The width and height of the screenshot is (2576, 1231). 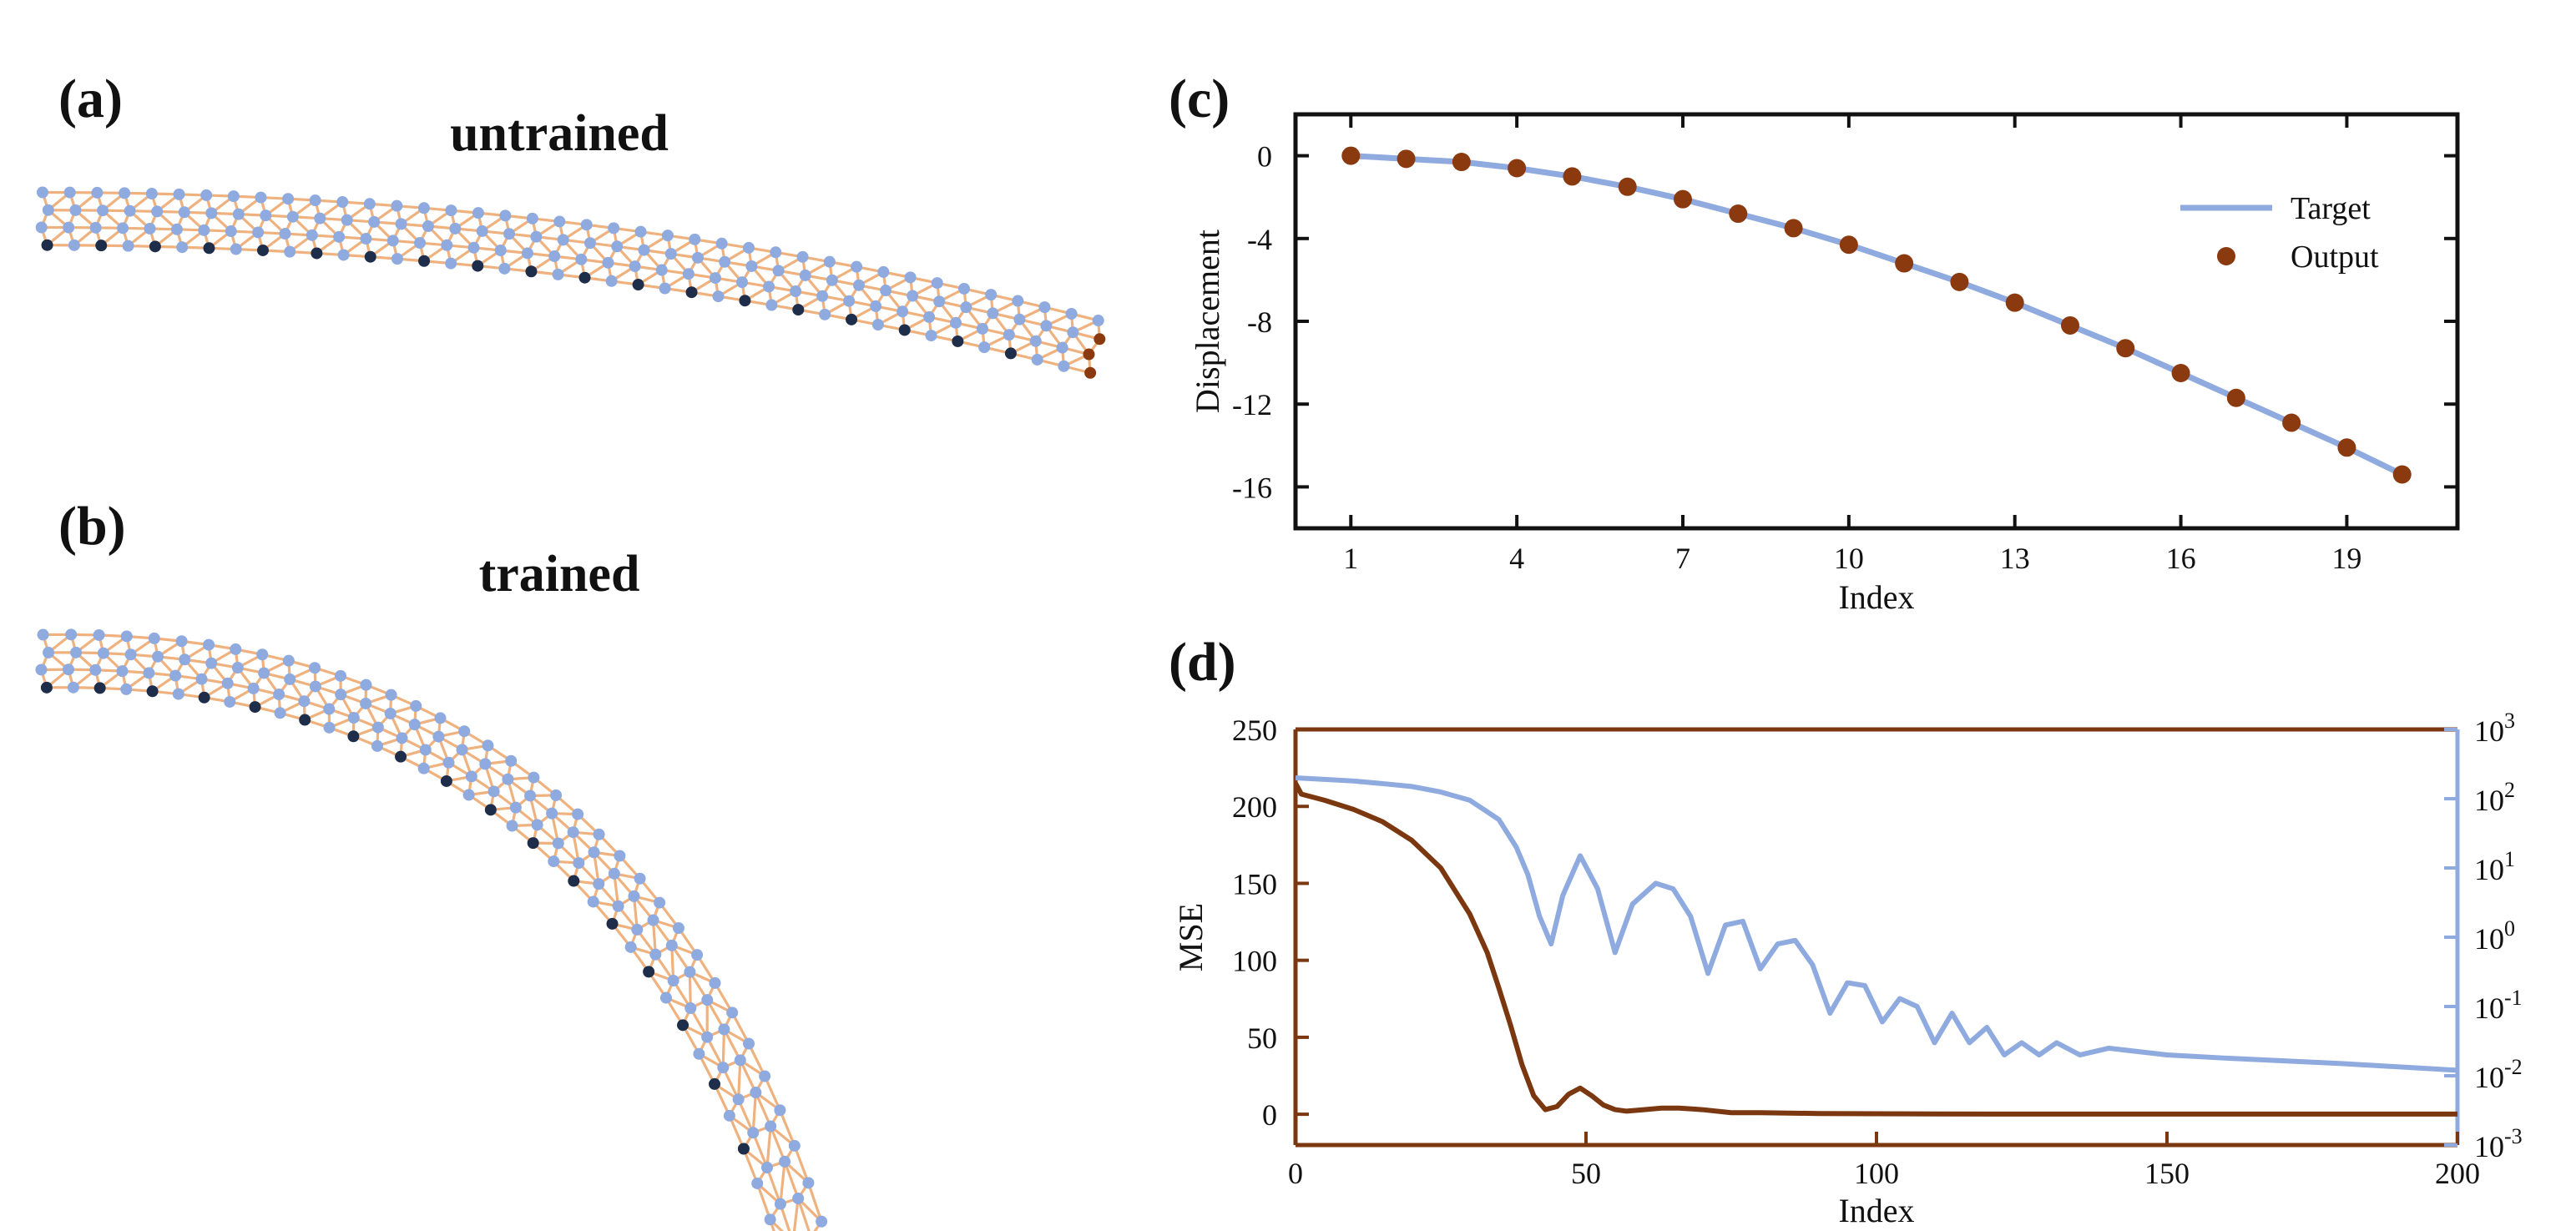 What do you see at coordinates (1875, 950) in the screenshot?
I see `mse-line` at bounding box center [1875, 950].